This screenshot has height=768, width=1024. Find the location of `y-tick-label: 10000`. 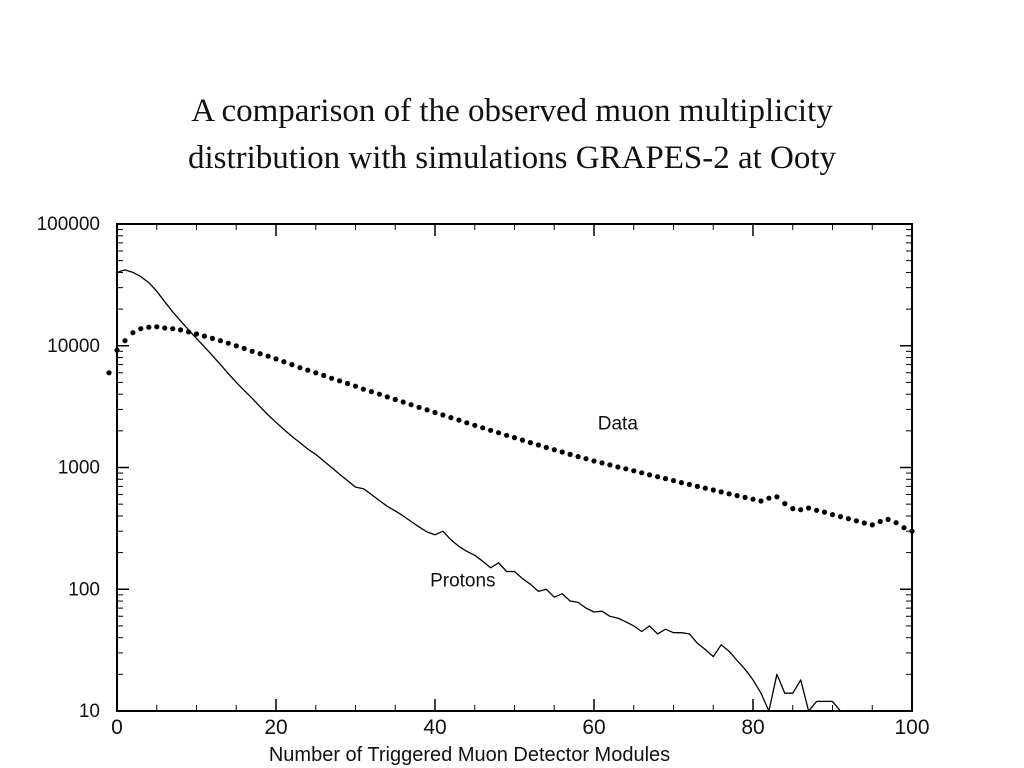

y-tick-label: 10000 is located at coordinates (73, 346).